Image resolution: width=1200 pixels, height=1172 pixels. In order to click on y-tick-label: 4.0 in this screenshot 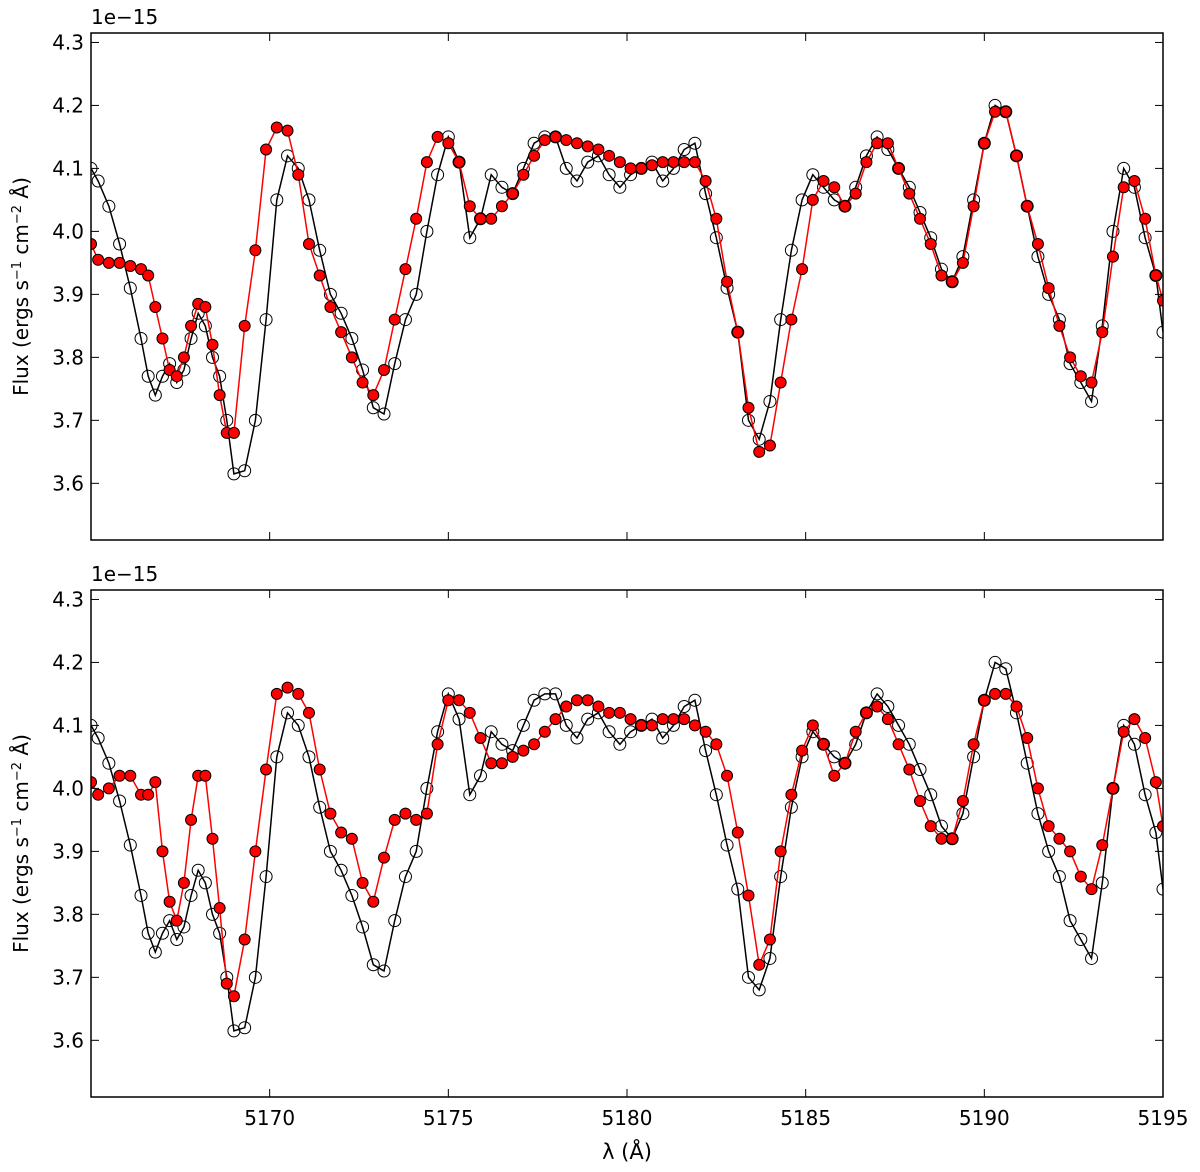, I will do `click(68, 231)`.